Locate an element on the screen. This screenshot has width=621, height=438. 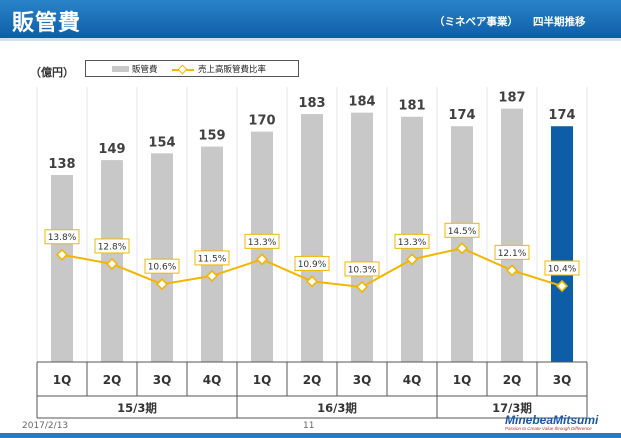
ratio-label: 10.3% is located at coordinates (362, 270).